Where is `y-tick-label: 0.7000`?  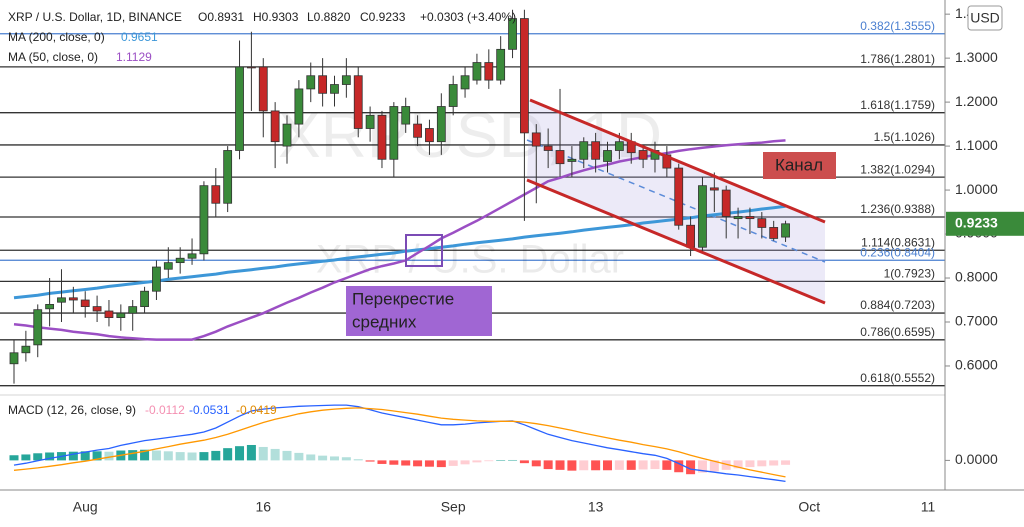 y-tick-label: 0.7000 is located at coordinates (976, 321).